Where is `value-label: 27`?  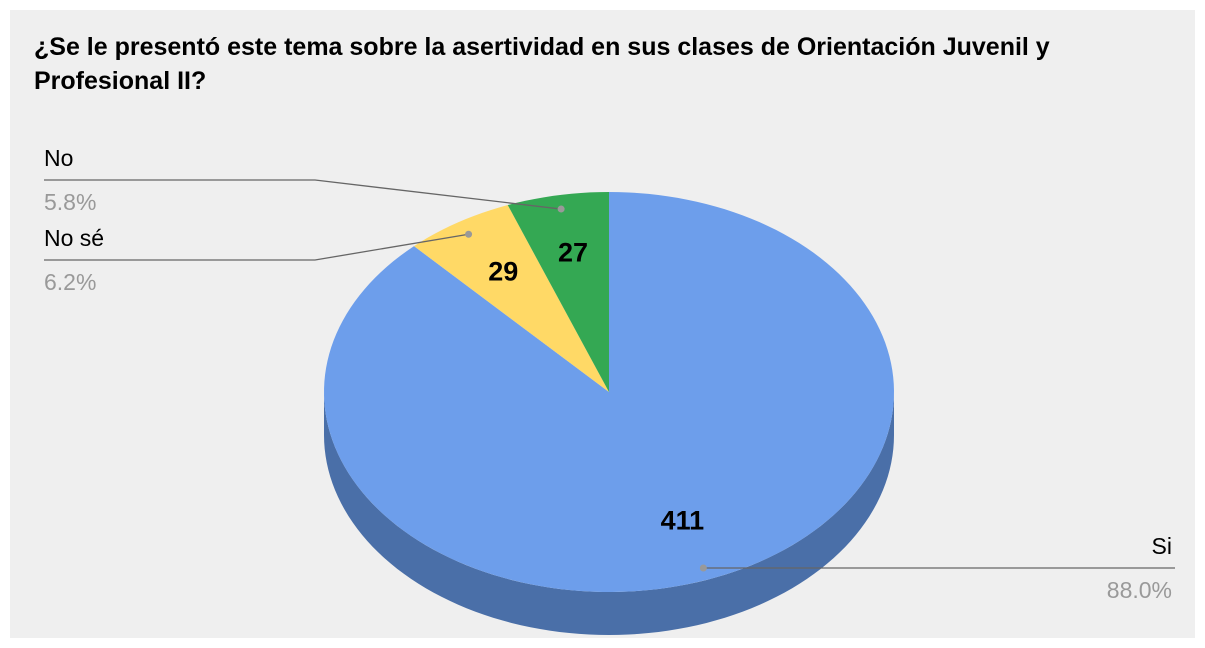 value-label: 27 is located at coordinates (573, 252).